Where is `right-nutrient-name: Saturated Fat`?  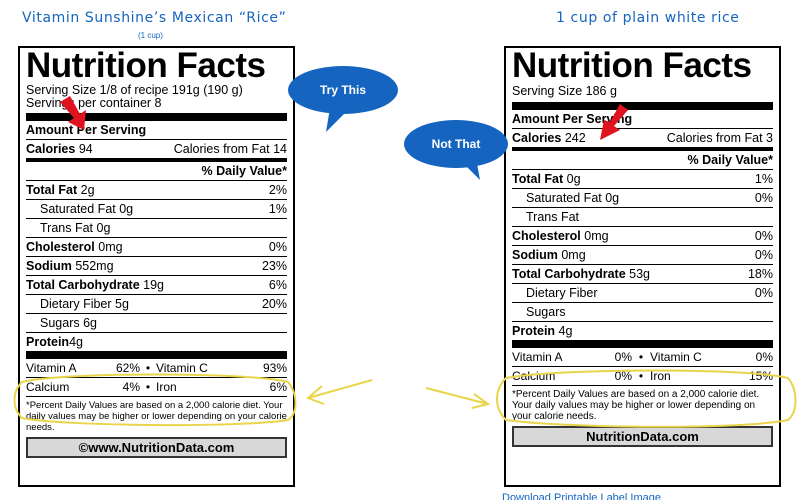 right-nutrient-name: Saturated Fat is located at coordinates (564, 198).